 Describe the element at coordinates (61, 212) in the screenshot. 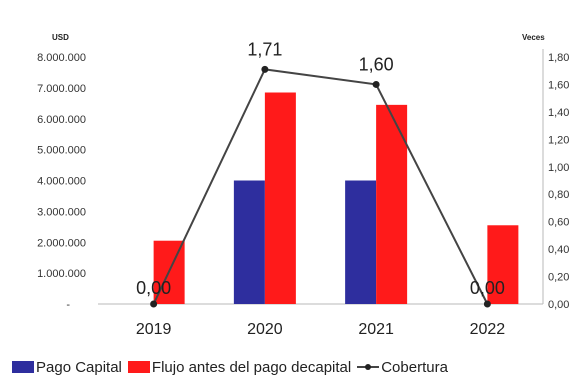

I see `y-left-tick-label: 3.000.000` at that location.